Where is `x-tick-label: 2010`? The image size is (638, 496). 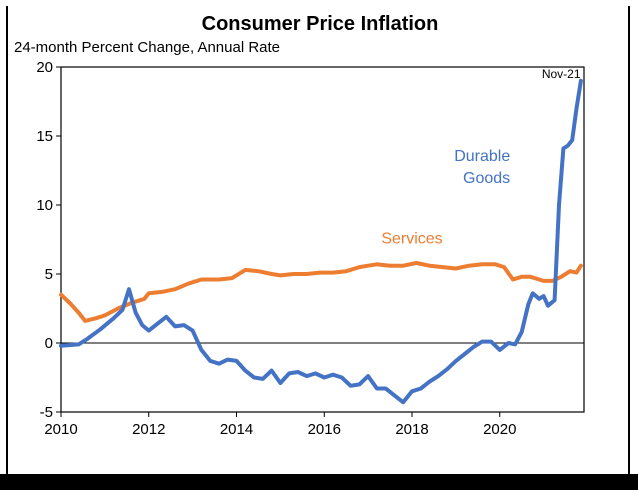
x-tick-label: 2010 is located at coordinates (60, 429).